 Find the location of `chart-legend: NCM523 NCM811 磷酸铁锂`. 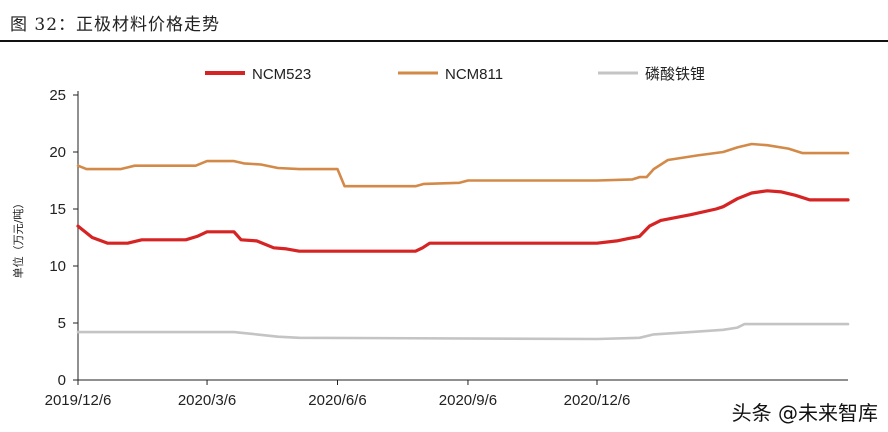

chart-legend: NCM523 NCM811 磷酸铁锂 is located at coordinates (455, 74).